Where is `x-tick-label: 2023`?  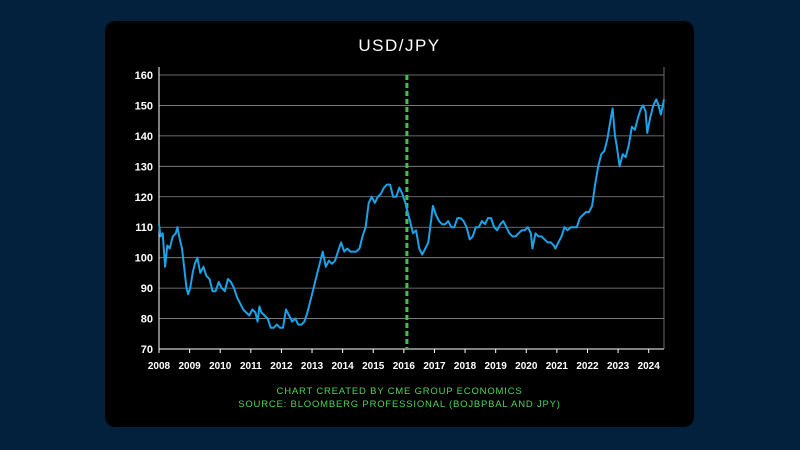 x-tick-label: 2023 is located at coordinates (618, 366).